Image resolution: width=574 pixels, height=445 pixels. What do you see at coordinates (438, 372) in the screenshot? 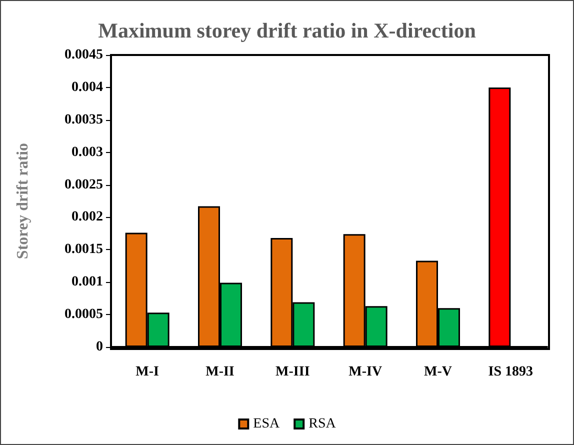
I see `x-tick-label: M-V` at bounding box center [438, 372].